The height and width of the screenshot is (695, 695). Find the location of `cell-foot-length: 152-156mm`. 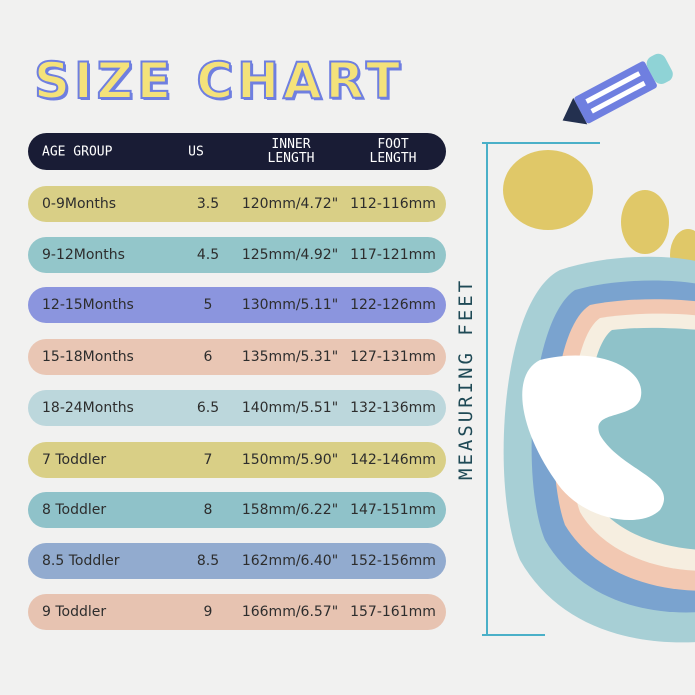

cell-foot-length: 152-156mm is located at coordinates (393, 561).